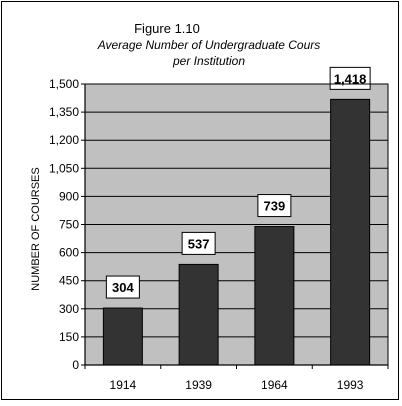 The height and width of the screenshot is (406, 402). What do you see at coordinates (64, 112) in the screenshot?
I see `y-tick-label: 1,350` at bounding box center [64, 112].